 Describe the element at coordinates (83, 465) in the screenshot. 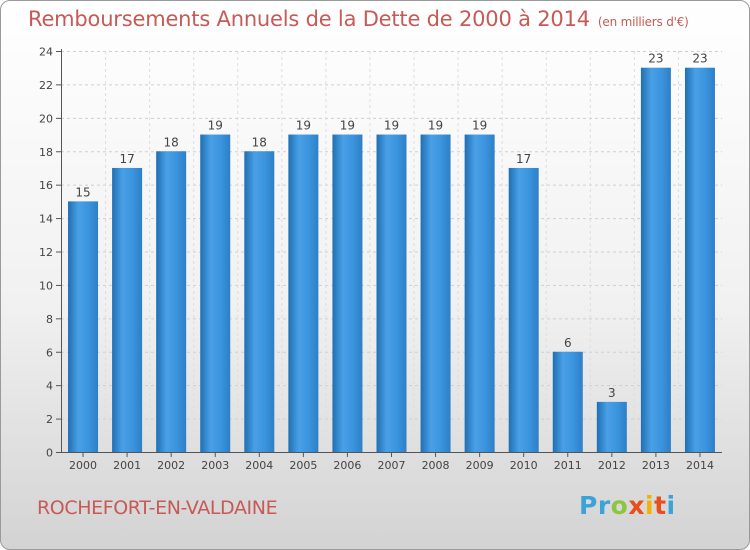

I see `x-tick-label: 2000` at that location.